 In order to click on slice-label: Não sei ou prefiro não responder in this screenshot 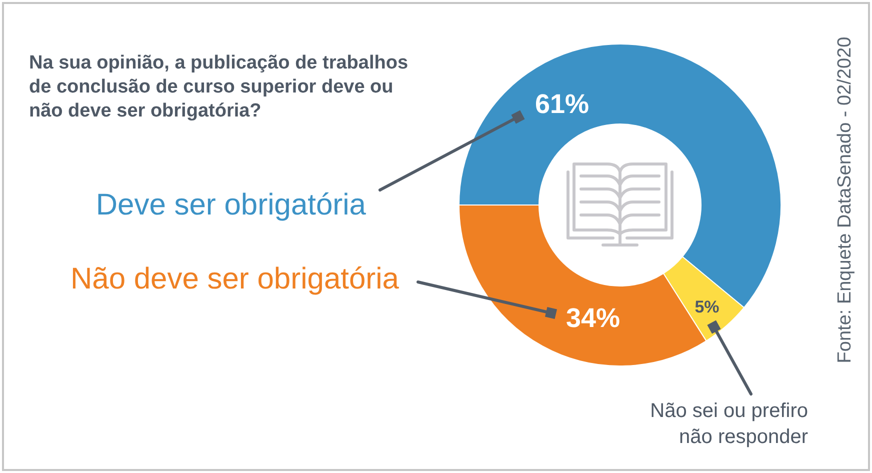, I will do `click(729, 424)`.